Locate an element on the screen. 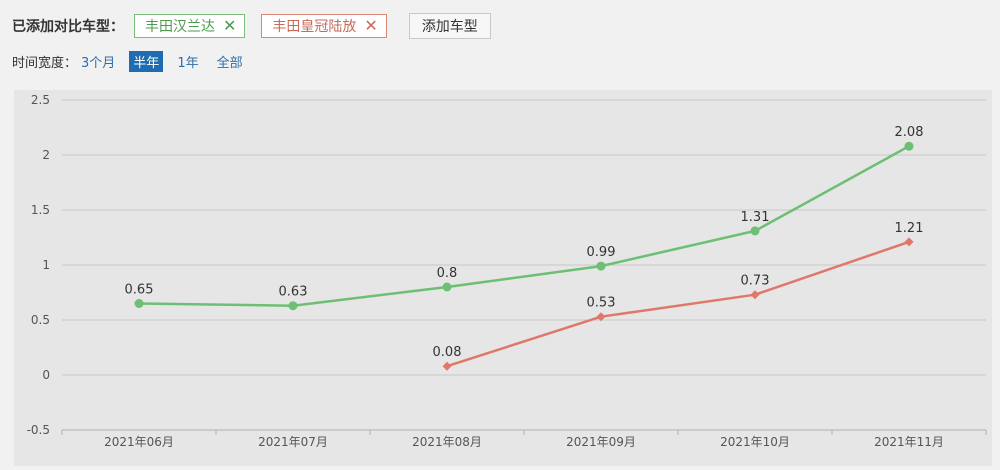 This screenshot has height=470, width=1000. y-tick-label: 2 is located at coordinates (46, 155).